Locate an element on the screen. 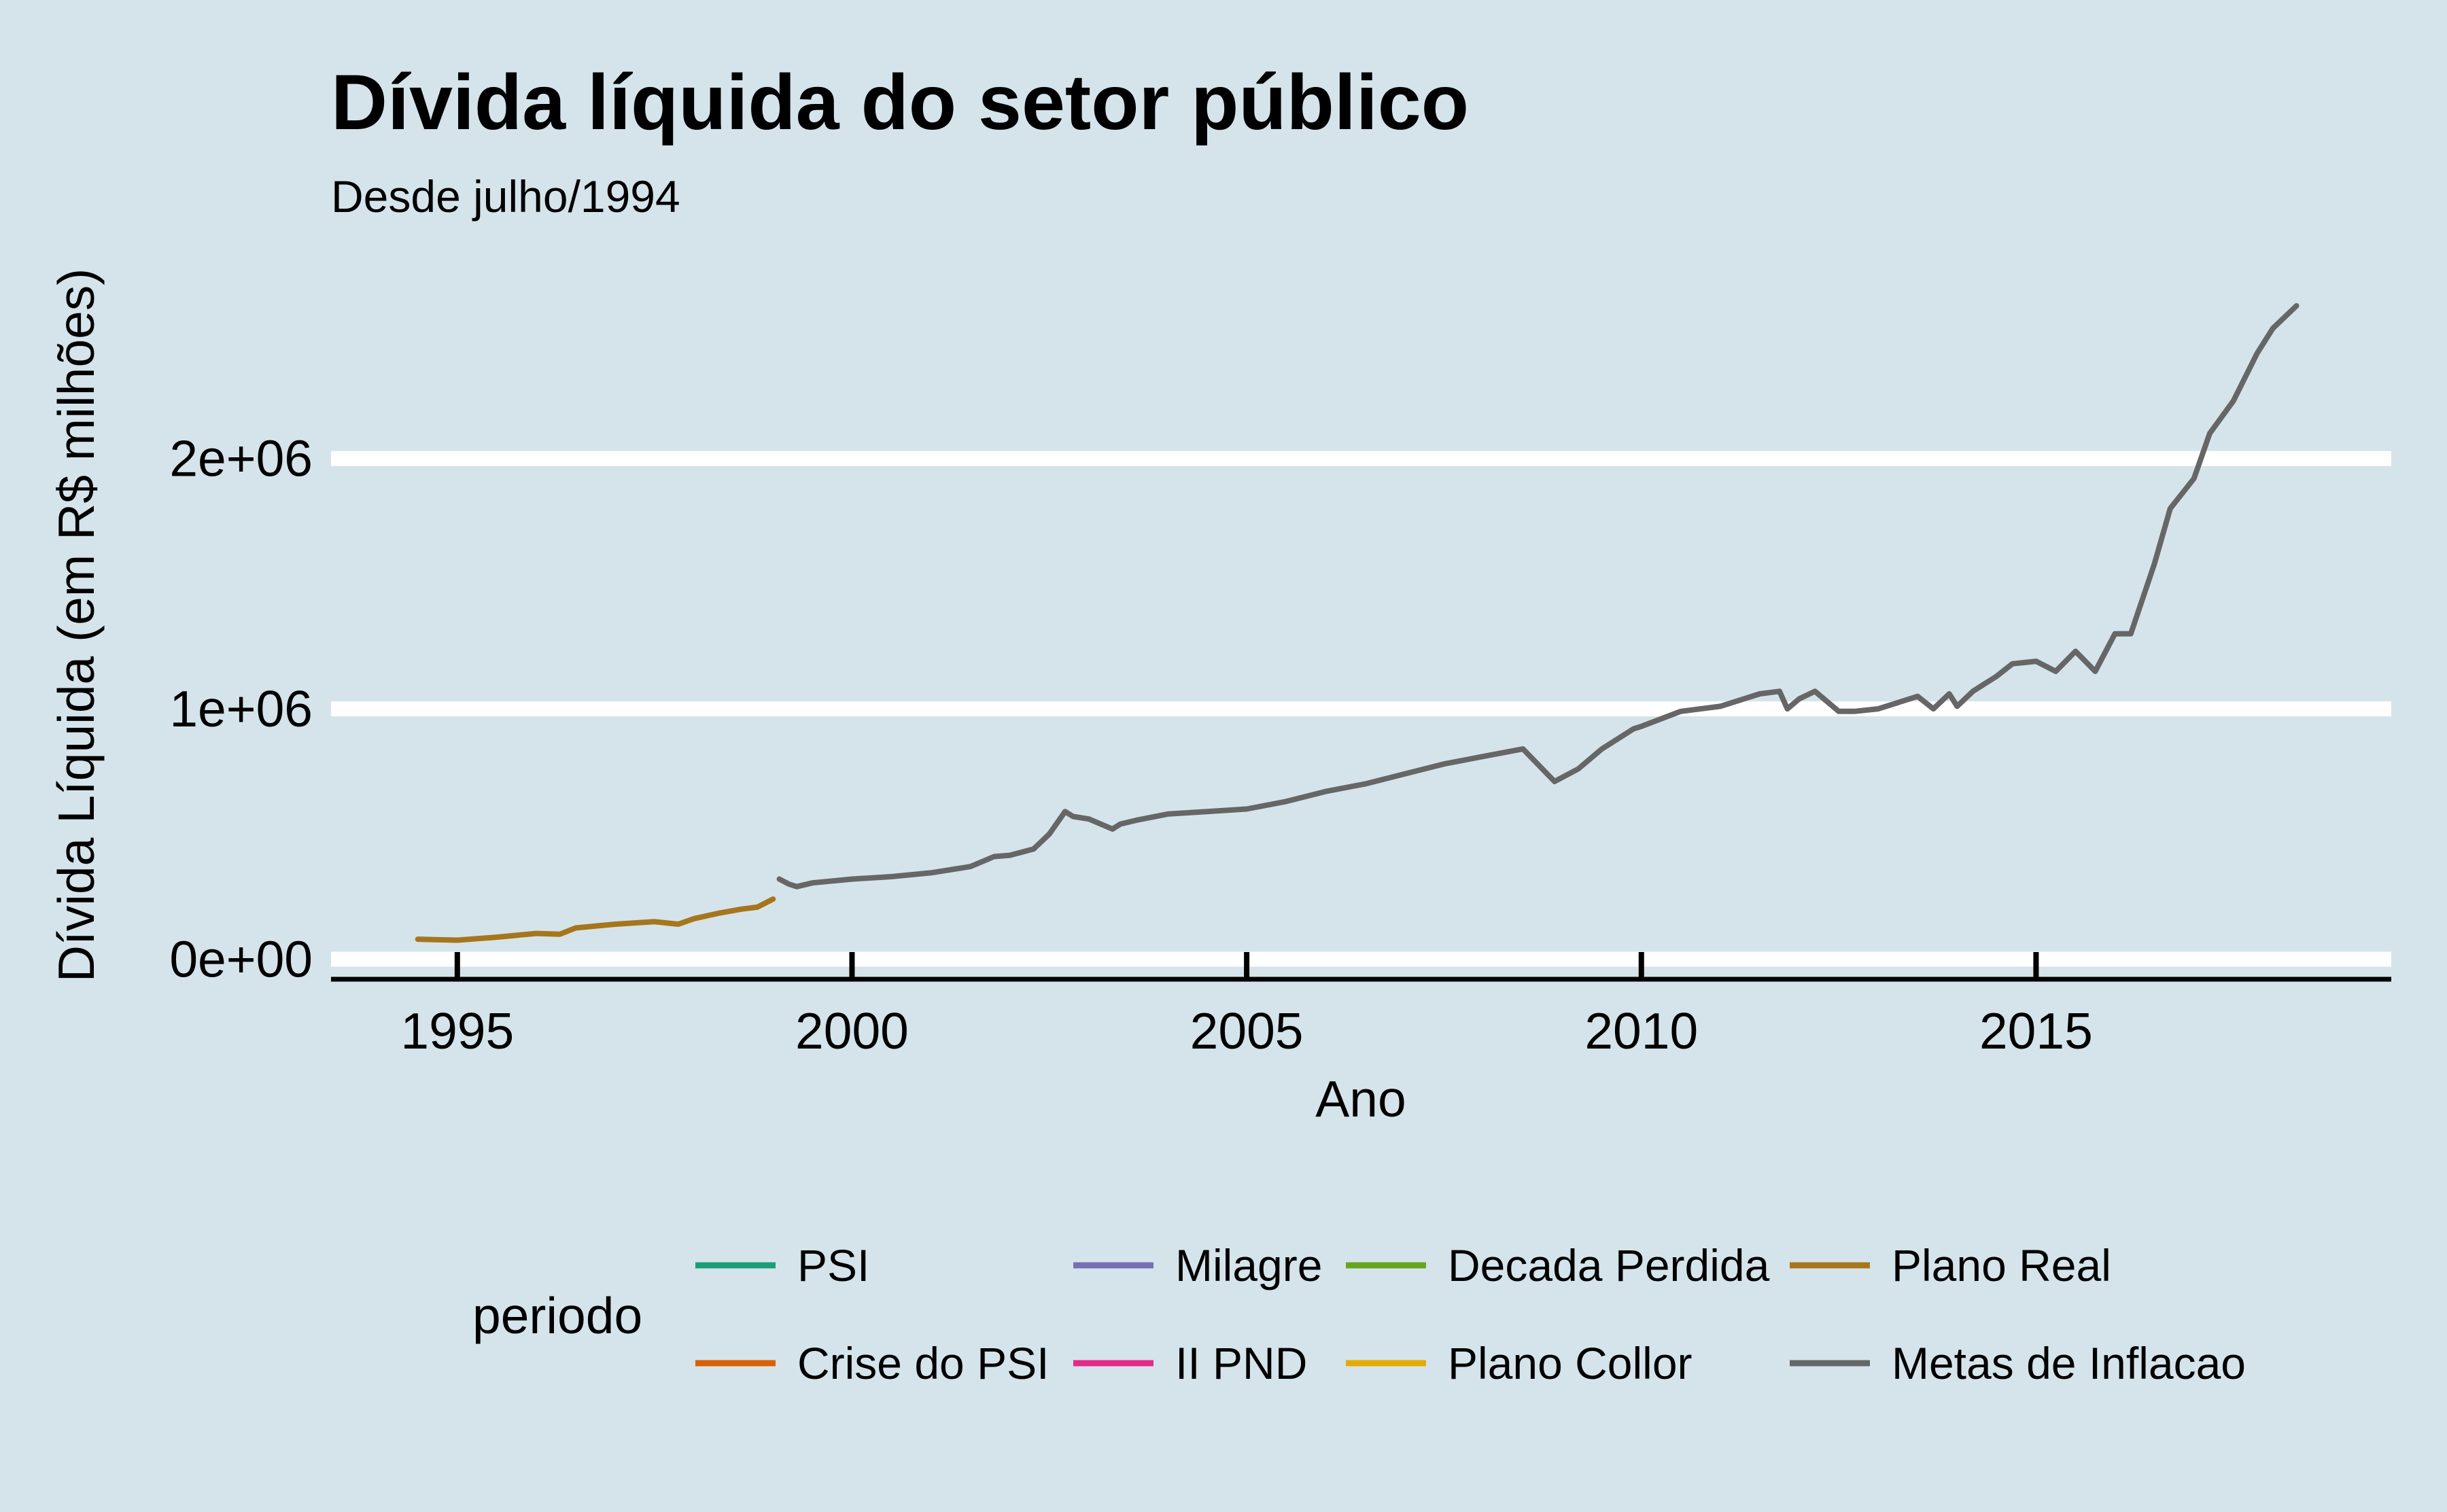 The image size is (2447, 1512). y-axis-ticks: 0e+00 1e+06 2e+06 is located at coordinates (241, 709).